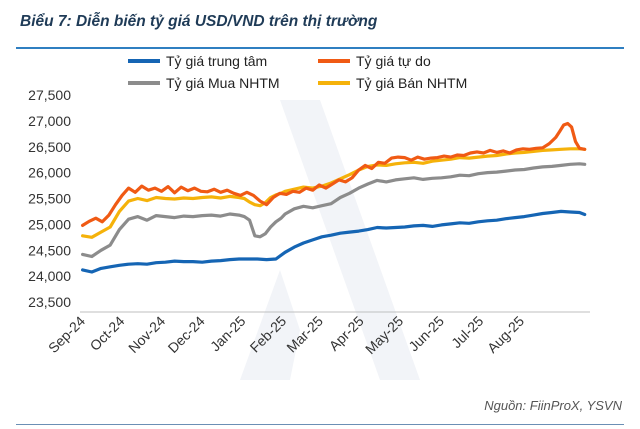  What do you see at coordinates (49, 302) in the screenshot?
I see `y-tick-label: 23,500` at bounding box center [49, 302].